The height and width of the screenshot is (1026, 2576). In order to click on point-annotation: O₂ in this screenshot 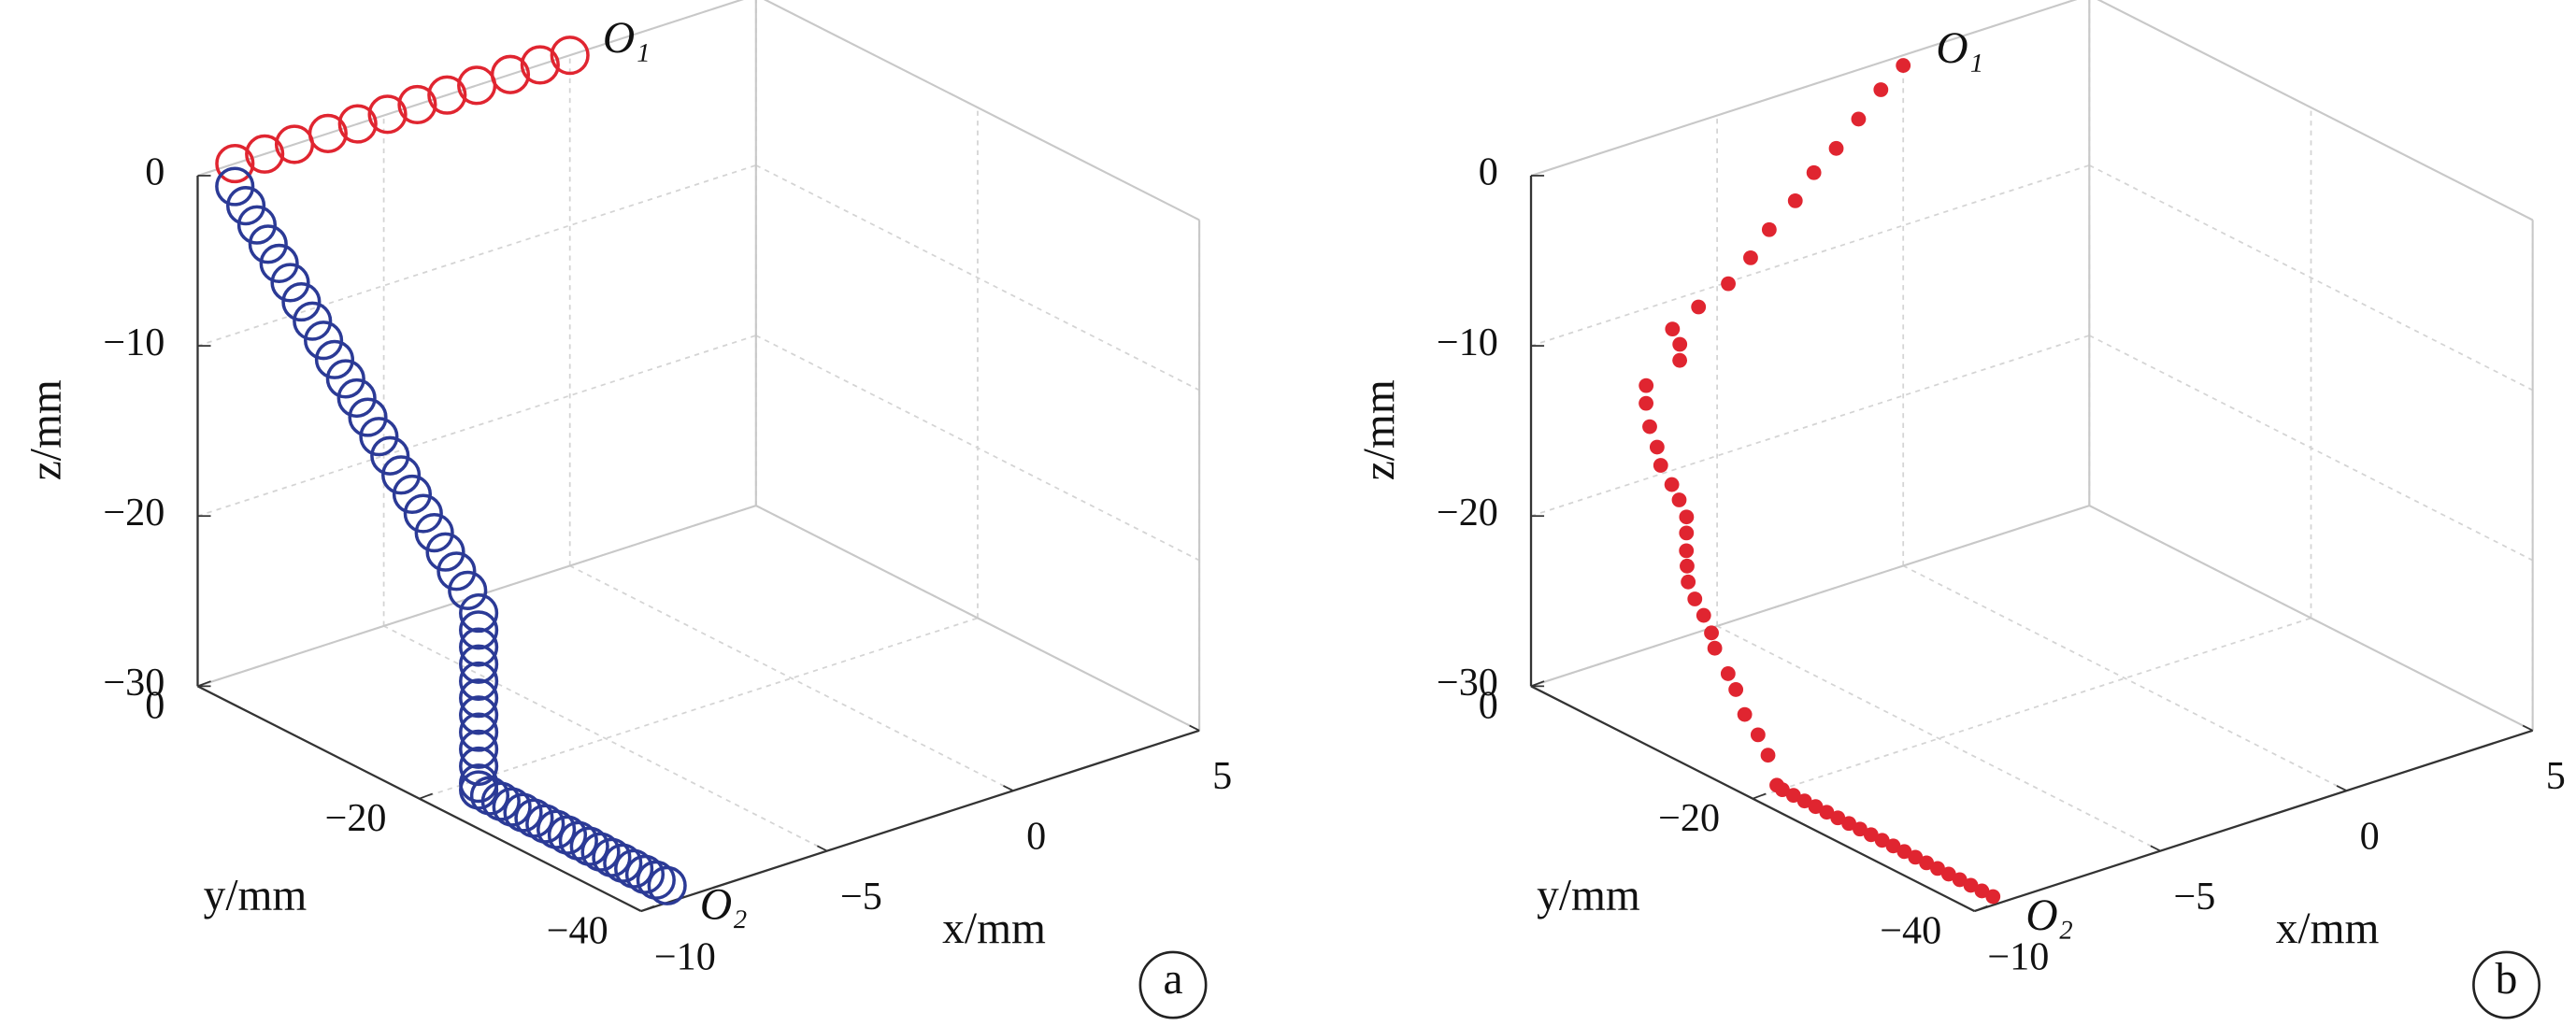, I will do `click(724, 905)`.